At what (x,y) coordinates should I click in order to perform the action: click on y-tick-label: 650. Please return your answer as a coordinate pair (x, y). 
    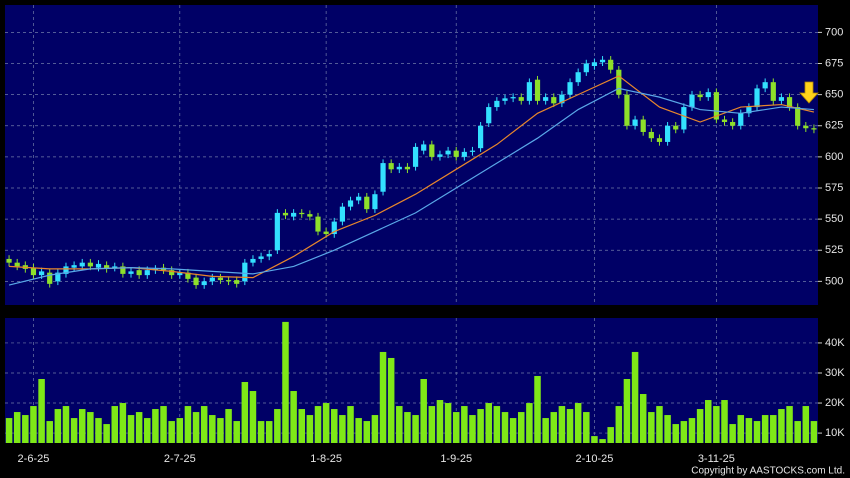
    Looking at the image, I should click on (834, 95).